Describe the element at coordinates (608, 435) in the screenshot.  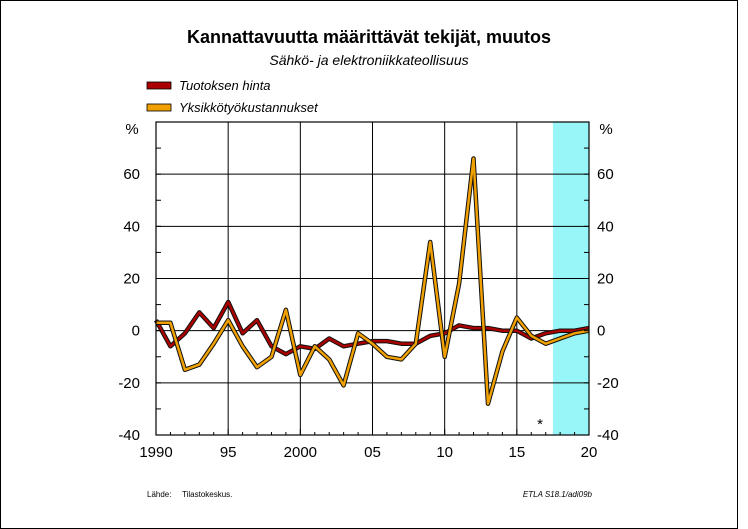
I see `y-tick-label-right: -40` at that location.